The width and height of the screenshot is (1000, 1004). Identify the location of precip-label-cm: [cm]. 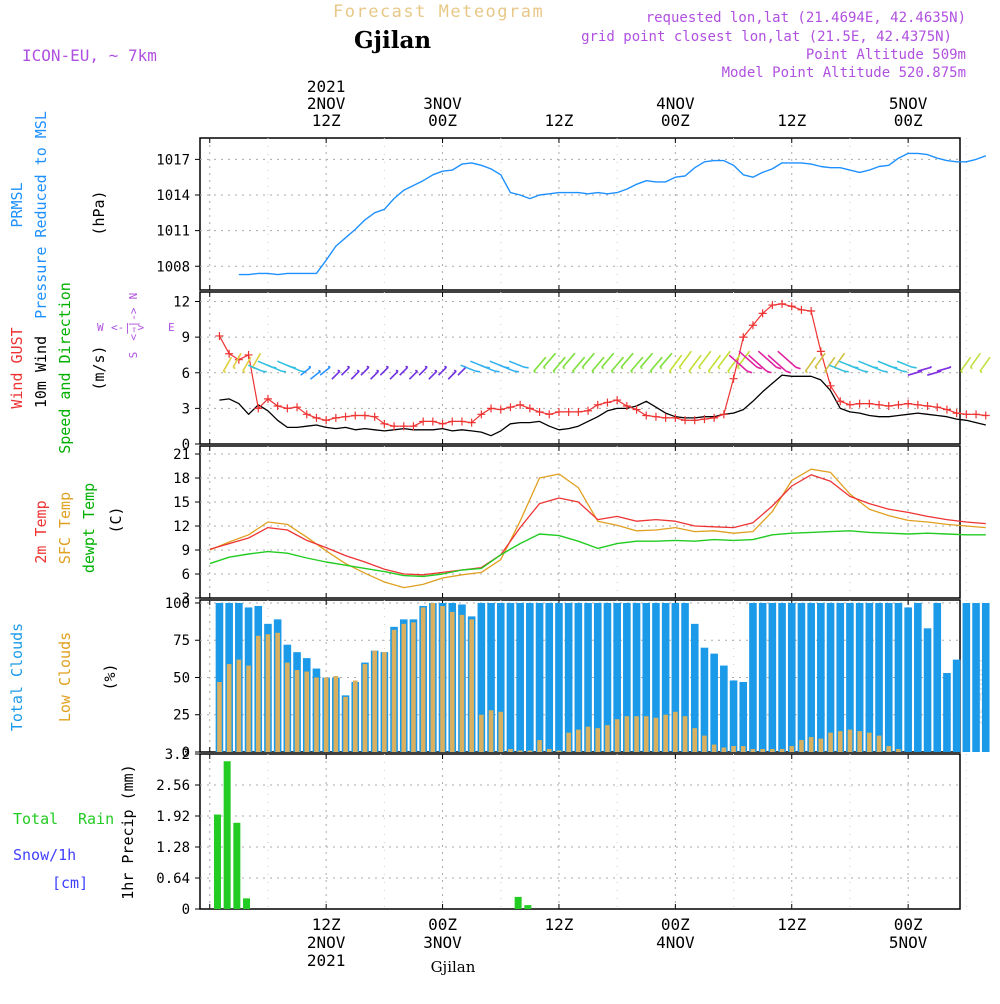
(70, 883).